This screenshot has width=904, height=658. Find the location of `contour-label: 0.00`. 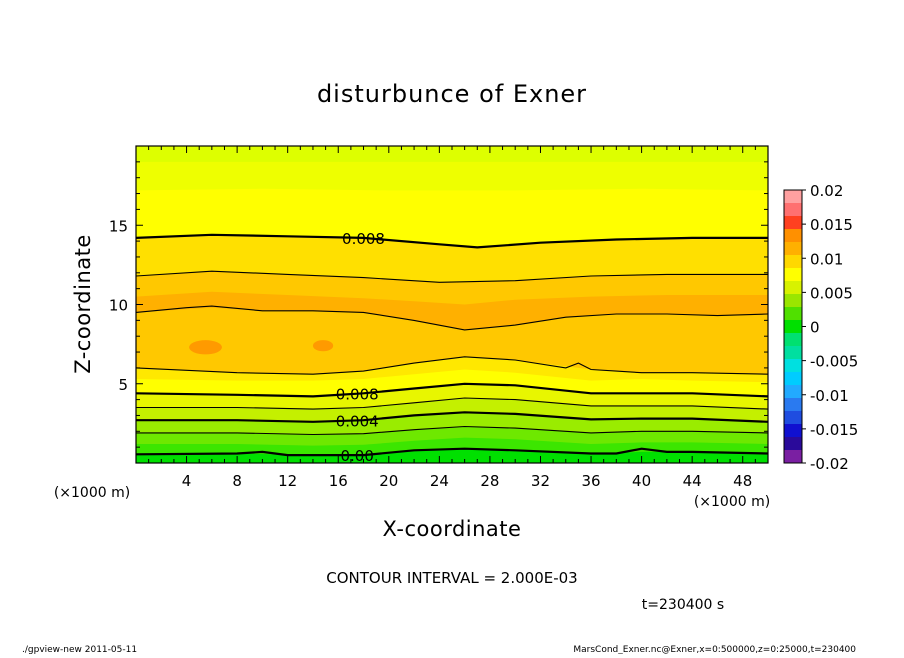

contour-label: 0.00 is located at coordinates (356, 456).